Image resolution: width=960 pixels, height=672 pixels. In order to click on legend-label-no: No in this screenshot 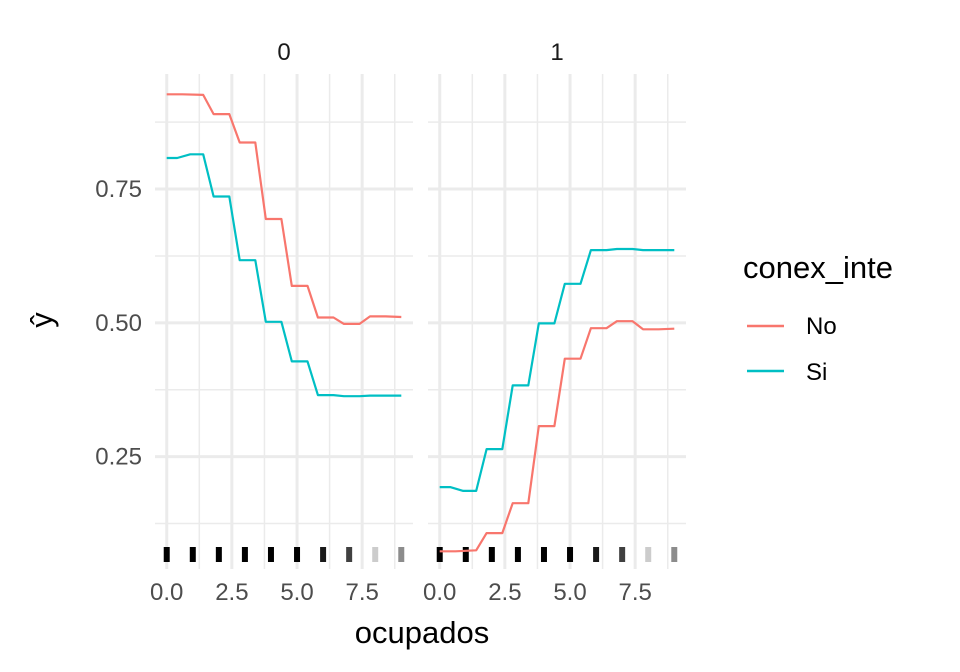, I will do `click(821, 326)`.